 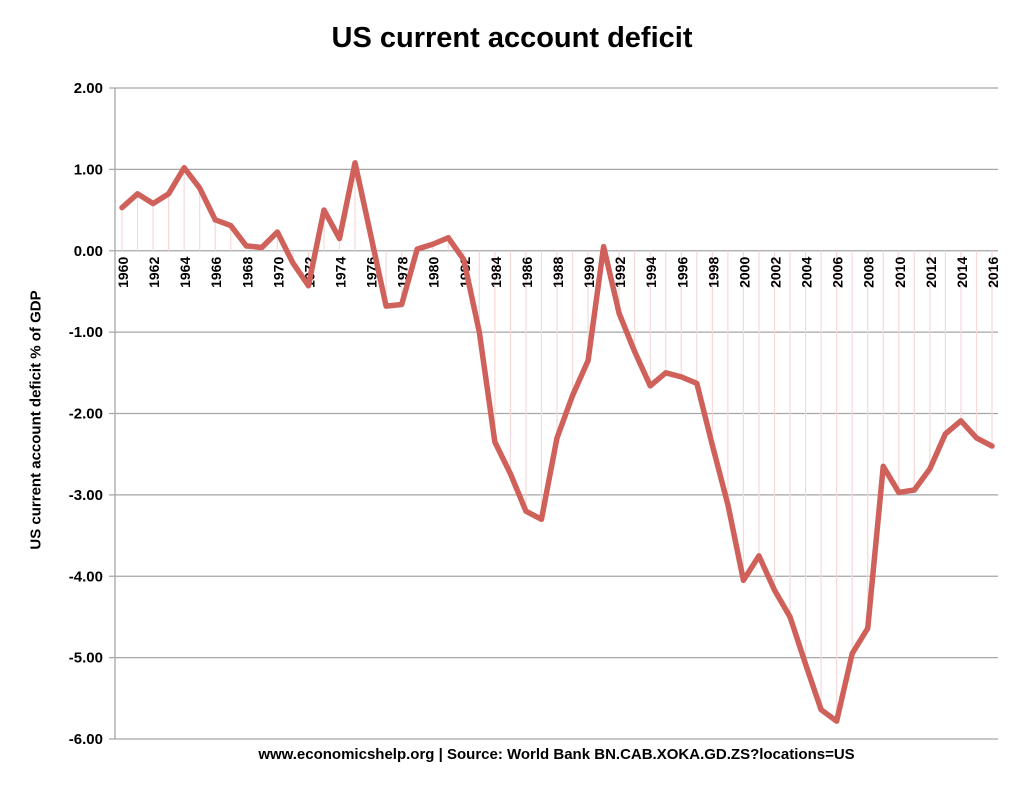 I want to click on x-tick-label: 1984, so click(x=496, y=272).